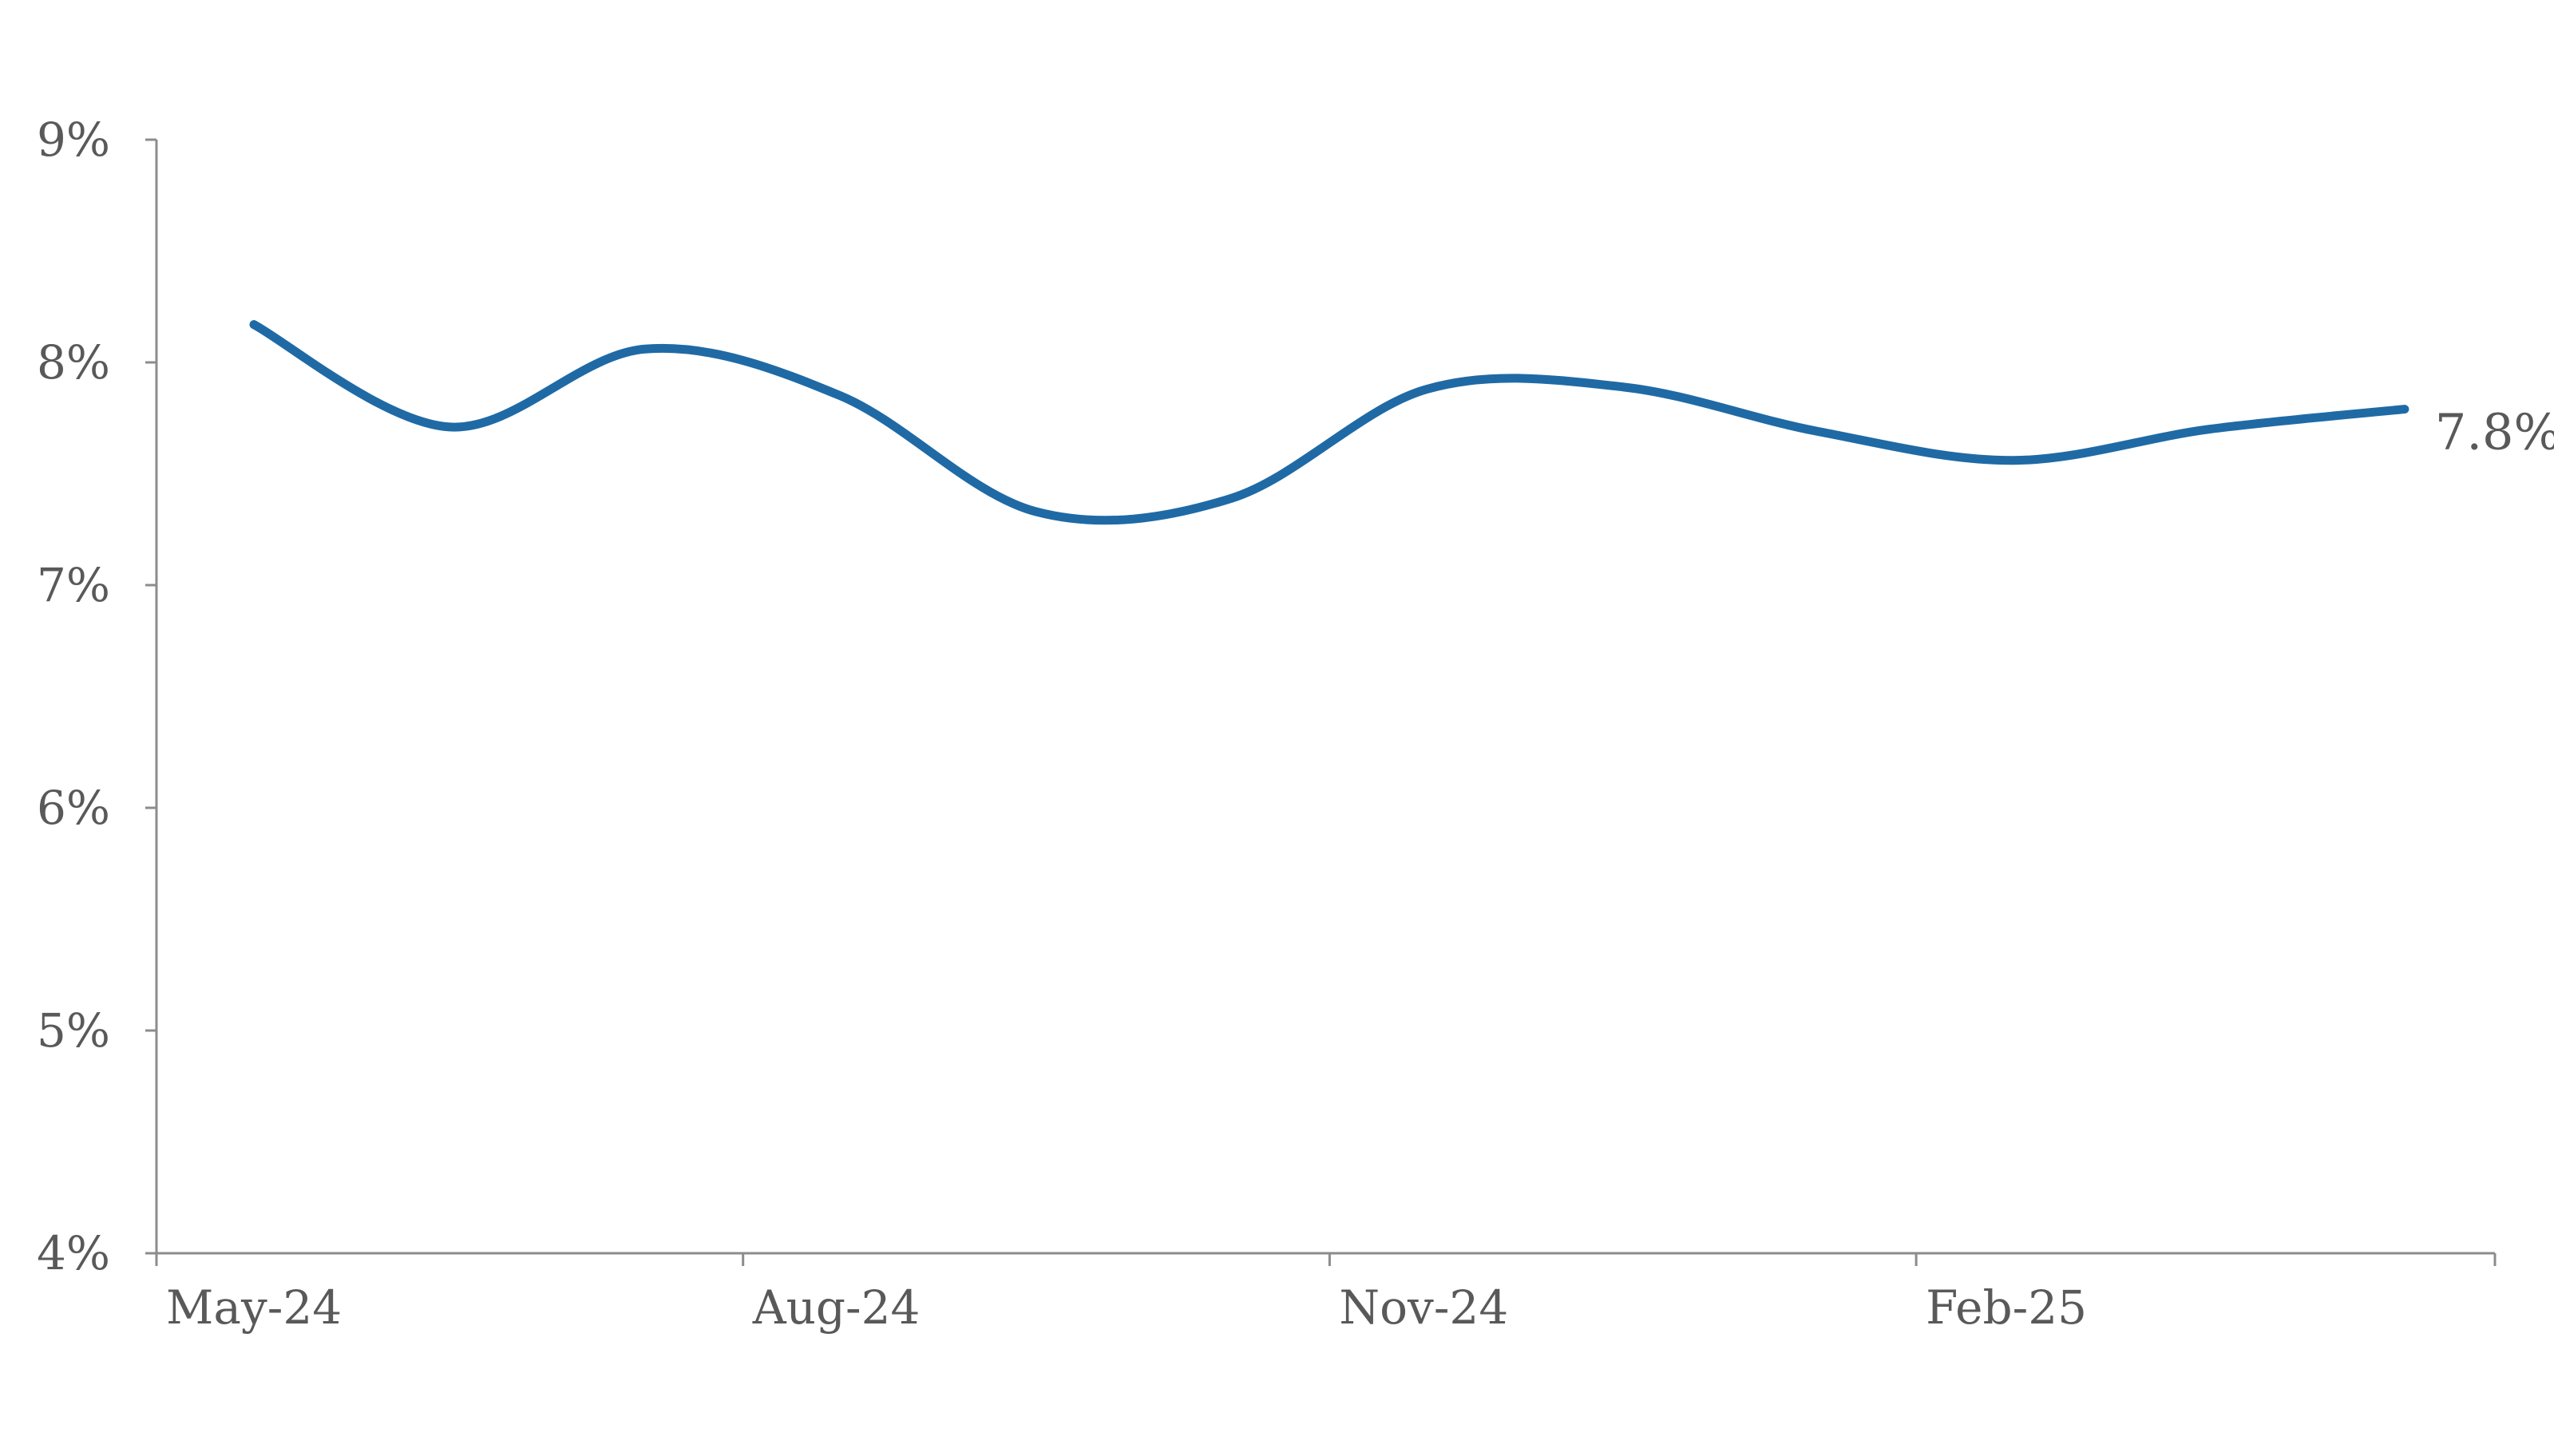 This screenshot has height=1456, width=2554. I want to click on x-axis: May-24 Aug-24 Nov-24 Feb-25, so click(1326, 1293).